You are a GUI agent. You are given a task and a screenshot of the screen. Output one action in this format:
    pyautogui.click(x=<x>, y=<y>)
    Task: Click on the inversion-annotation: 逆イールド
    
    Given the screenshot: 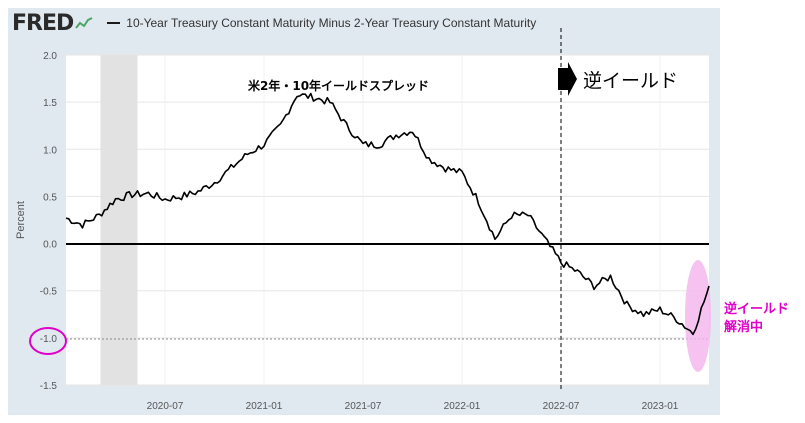 What is the action you would take?
    pyautogui.click(x=630, y=81)
    